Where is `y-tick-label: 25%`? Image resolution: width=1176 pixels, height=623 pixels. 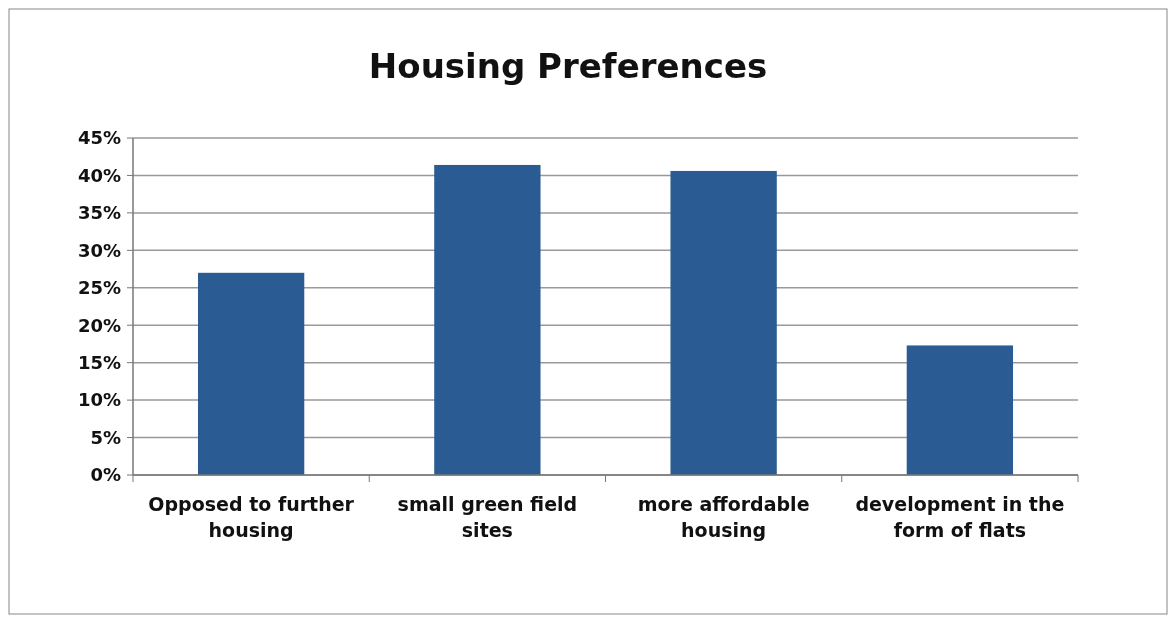 y-tick-label: 25% is located at coordinates (99, 288).